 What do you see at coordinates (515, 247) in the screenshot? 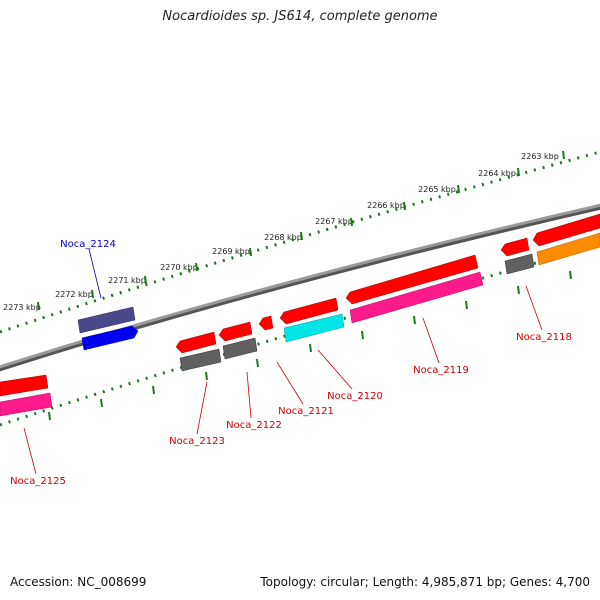
I see `gene-noca-2118-red-small` at bounding box center [515, 247].